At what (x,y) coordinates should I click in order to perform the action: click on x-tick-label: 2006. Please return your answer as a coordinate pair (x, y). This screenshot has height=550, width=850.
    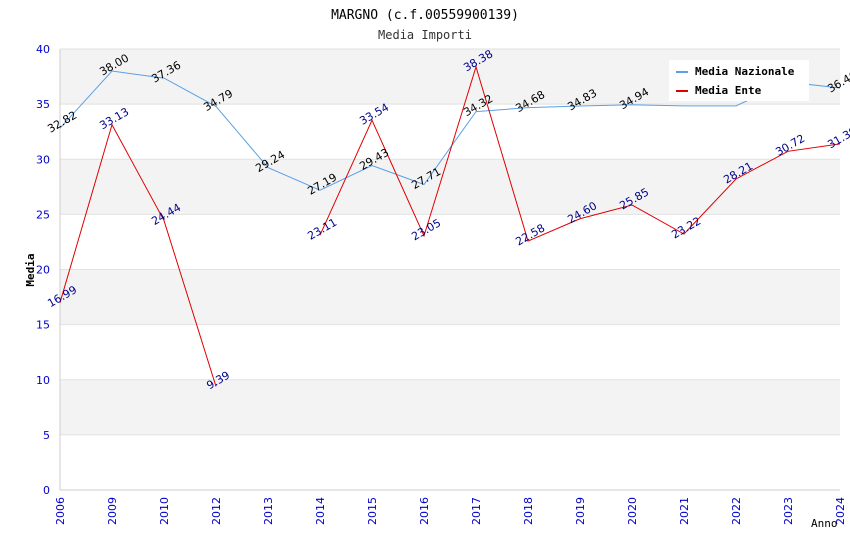
    Looking at the image, I should click on (60, 511).